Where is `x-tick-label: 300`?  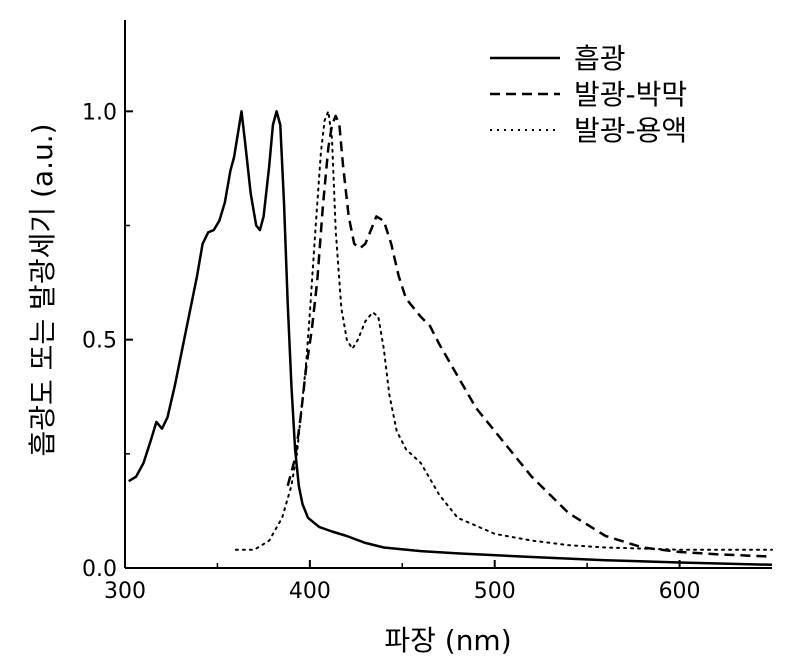
x-tick-label: 300 is located at coordinates (125, 591).